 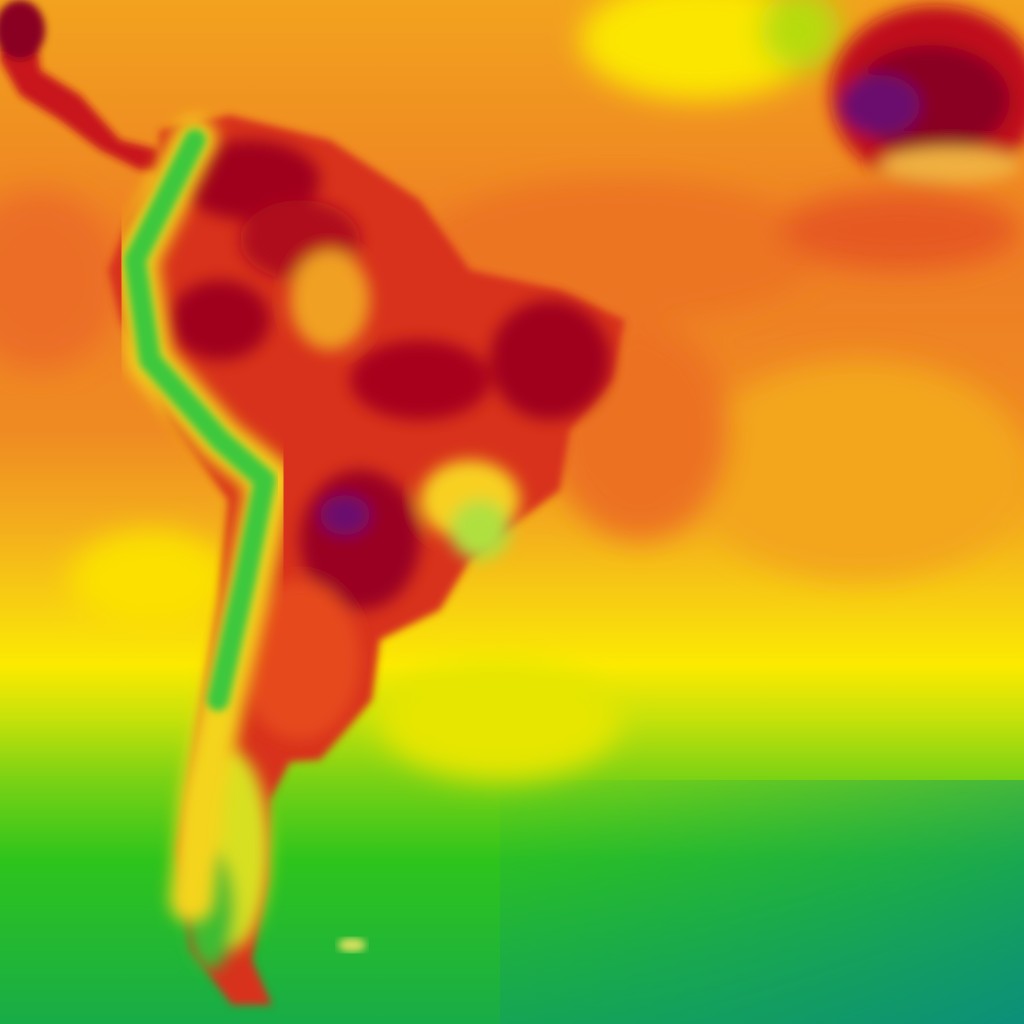 I want to click on sahara-hotspot, so click(x=927, y=95).